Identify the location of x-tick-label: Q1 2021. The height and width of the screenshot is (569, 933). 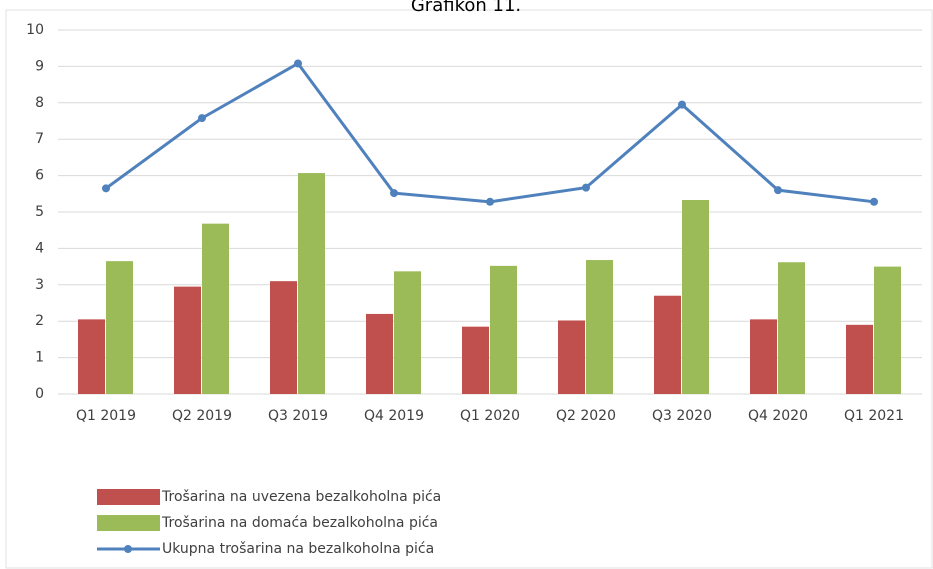
(874, 416).